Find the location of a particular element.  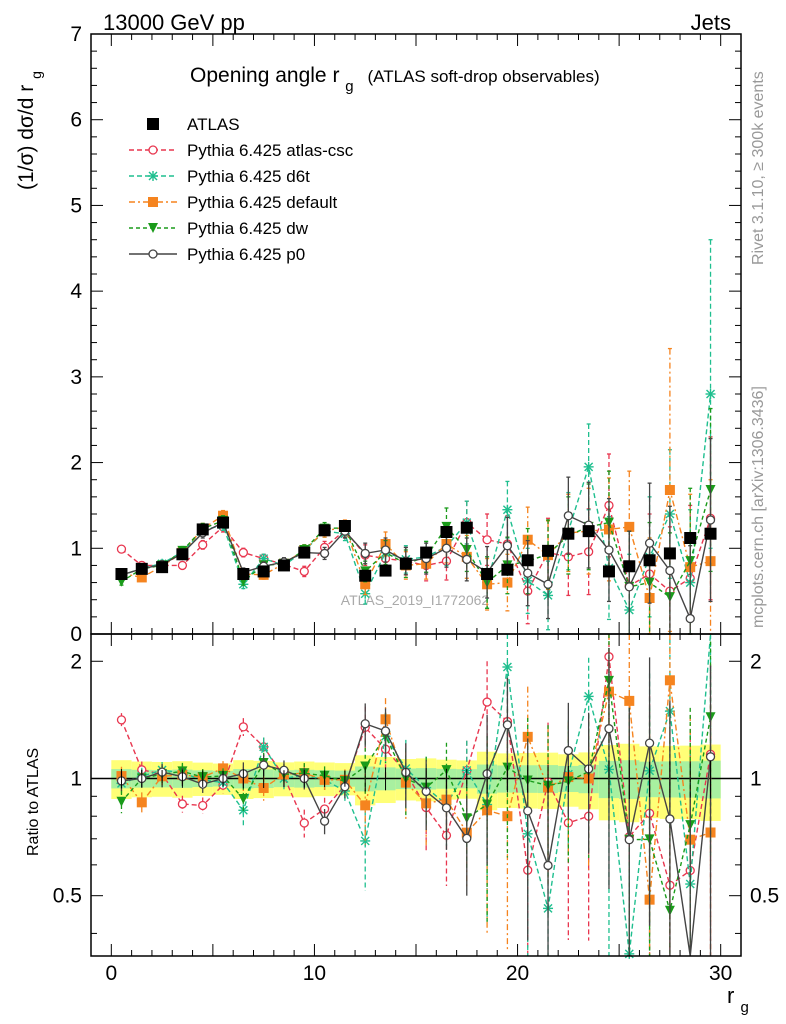

legend-entry: Pythia 6.425 default is located at coordinates (233, 202).